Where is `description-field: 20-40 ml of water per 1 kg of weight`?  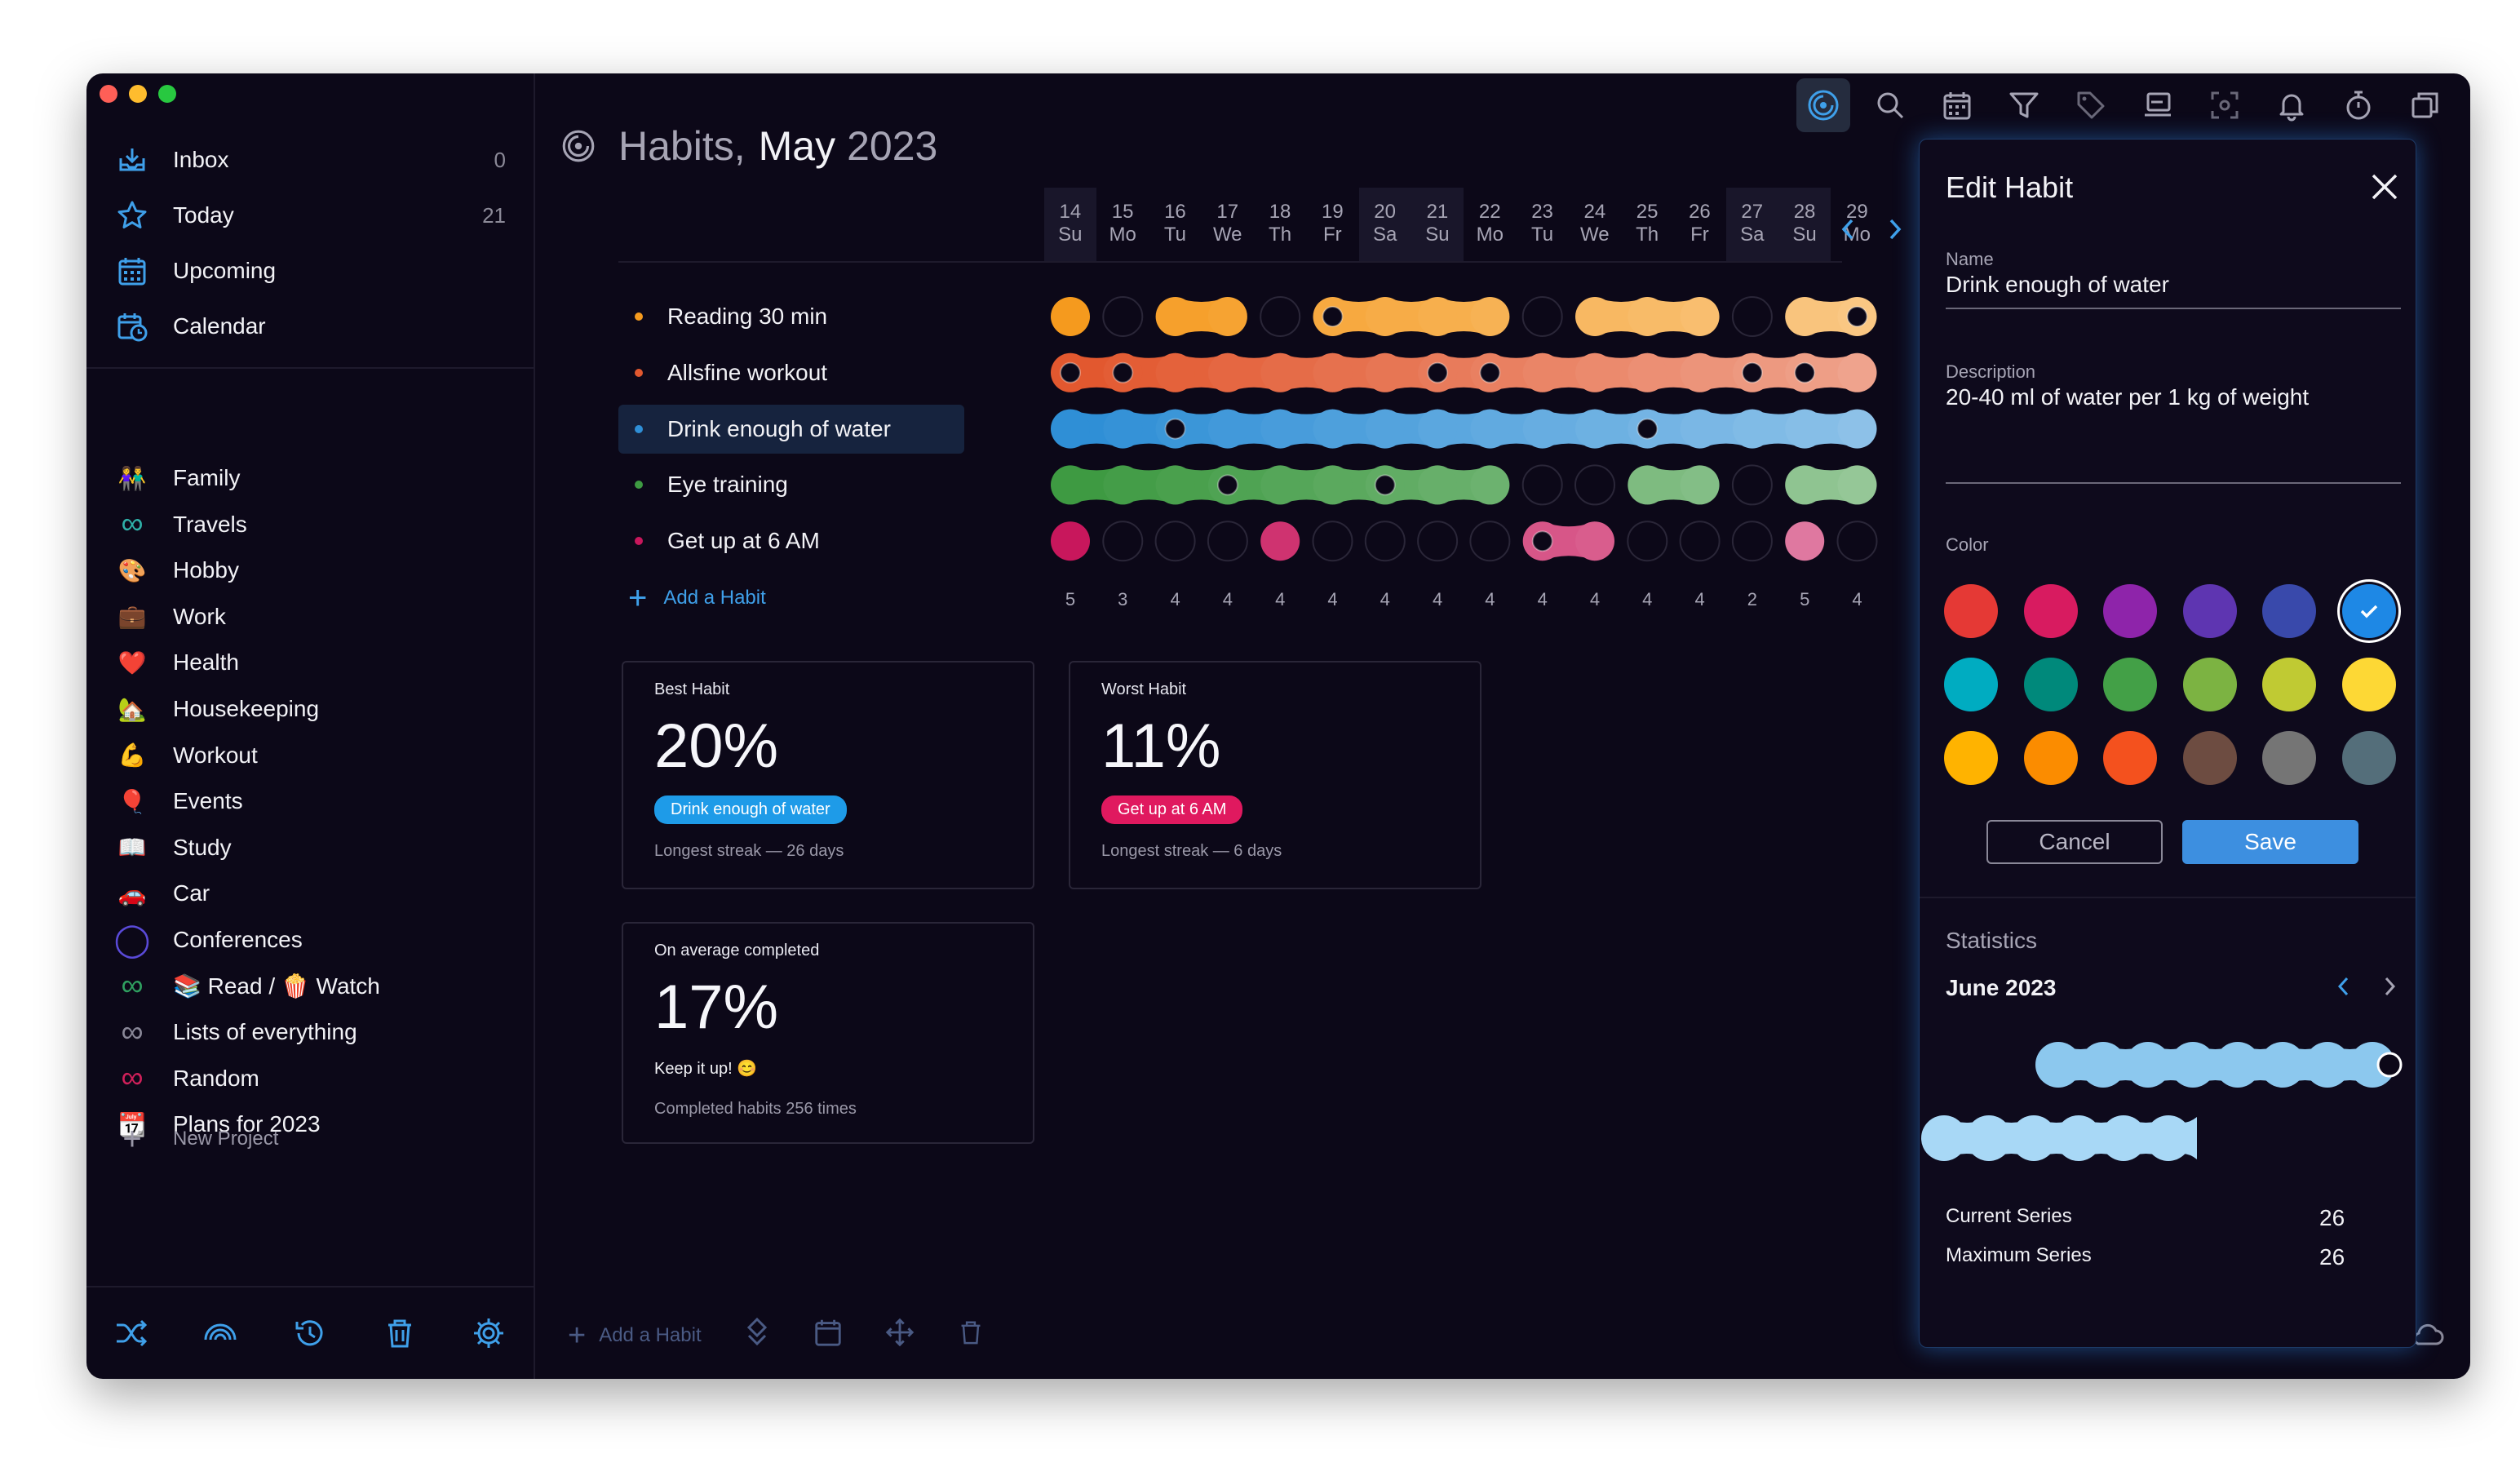
description-field: 20-40 ml of water per 1 kg of weight is located at coordinates (2128, 397).